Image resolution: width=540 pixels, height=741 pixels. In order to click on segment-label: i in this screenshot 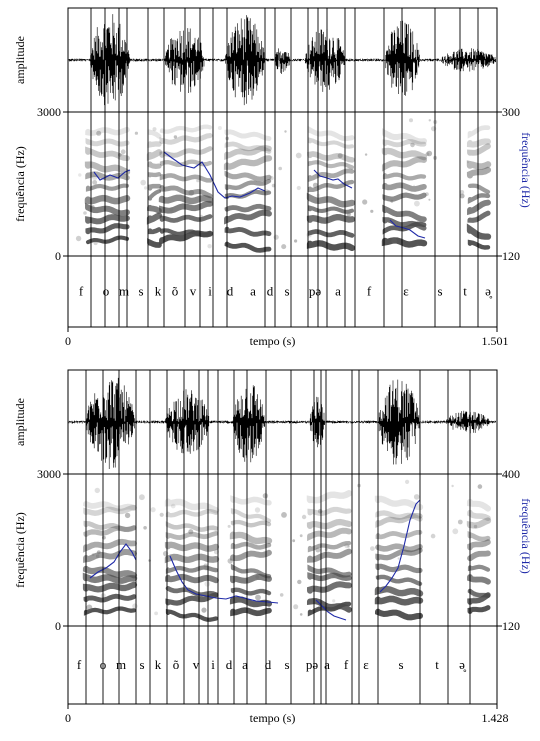, I will do `click(210, 291)`.